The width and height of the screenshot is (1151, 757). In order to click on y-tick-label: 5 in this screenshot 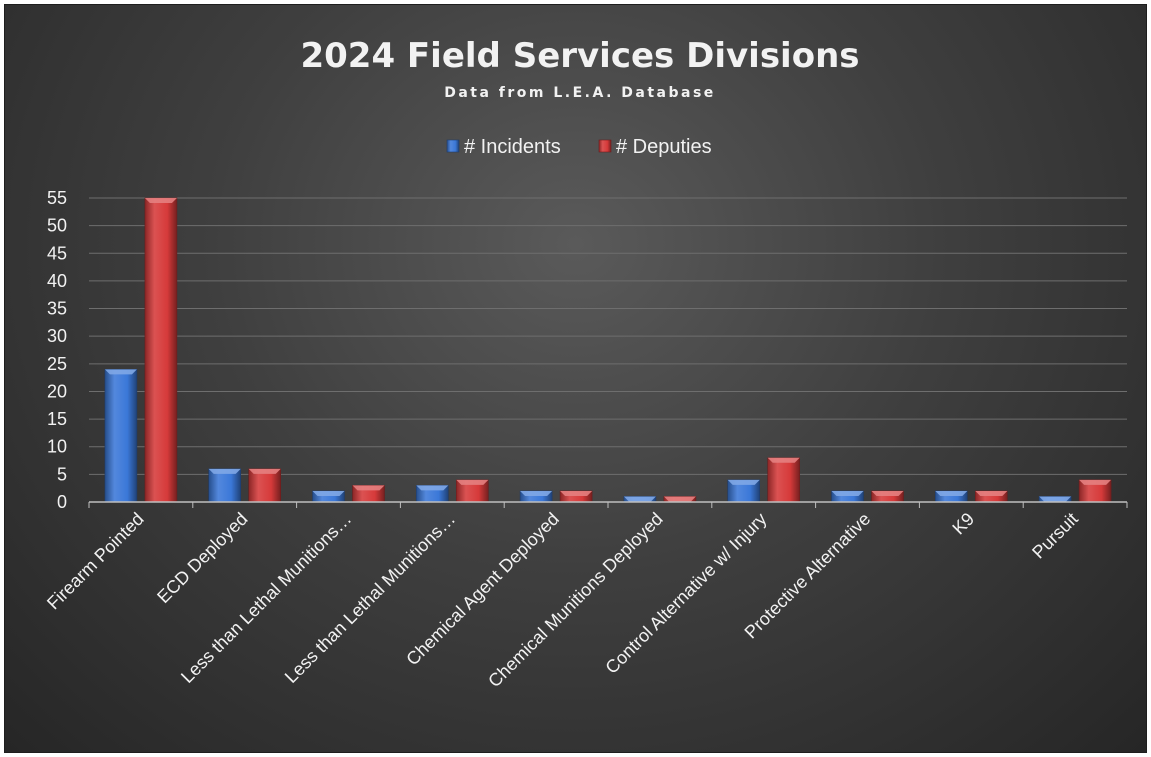, I will do `click(62, 474)`.